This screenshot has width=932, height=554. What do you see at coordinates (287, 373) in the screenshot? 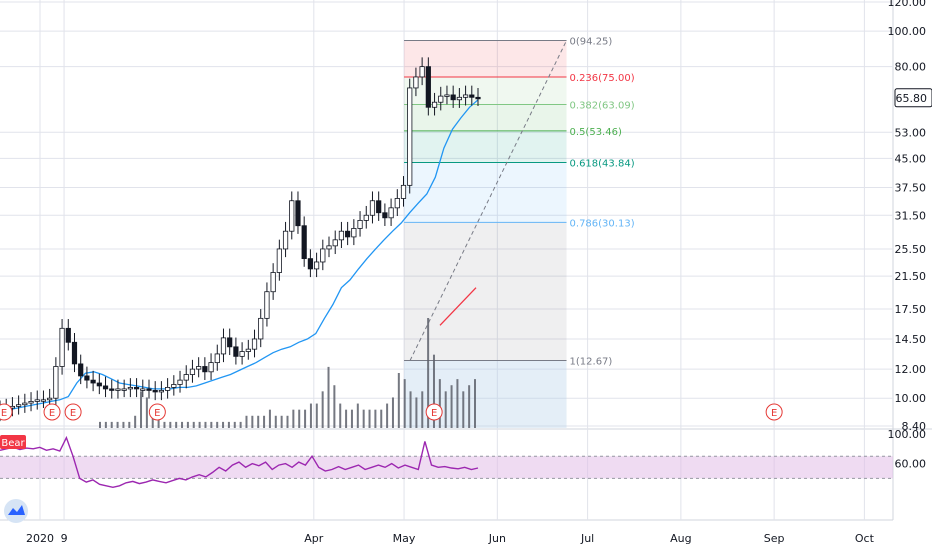
I see `volume-bars` at bounding box center [287, 373].